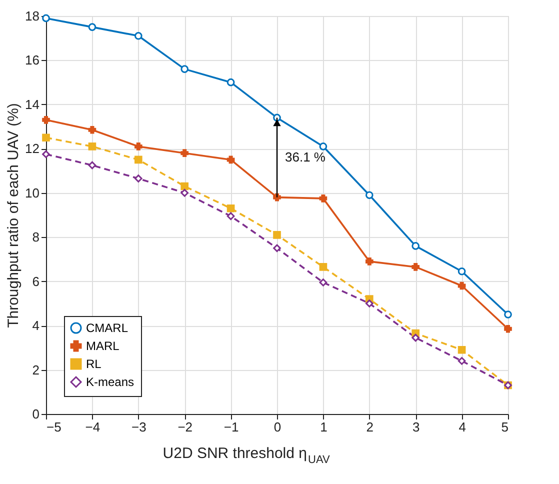 This screenshot has width=559, height=484. I want to click on y-tick-label: 14, so click(32, 104).